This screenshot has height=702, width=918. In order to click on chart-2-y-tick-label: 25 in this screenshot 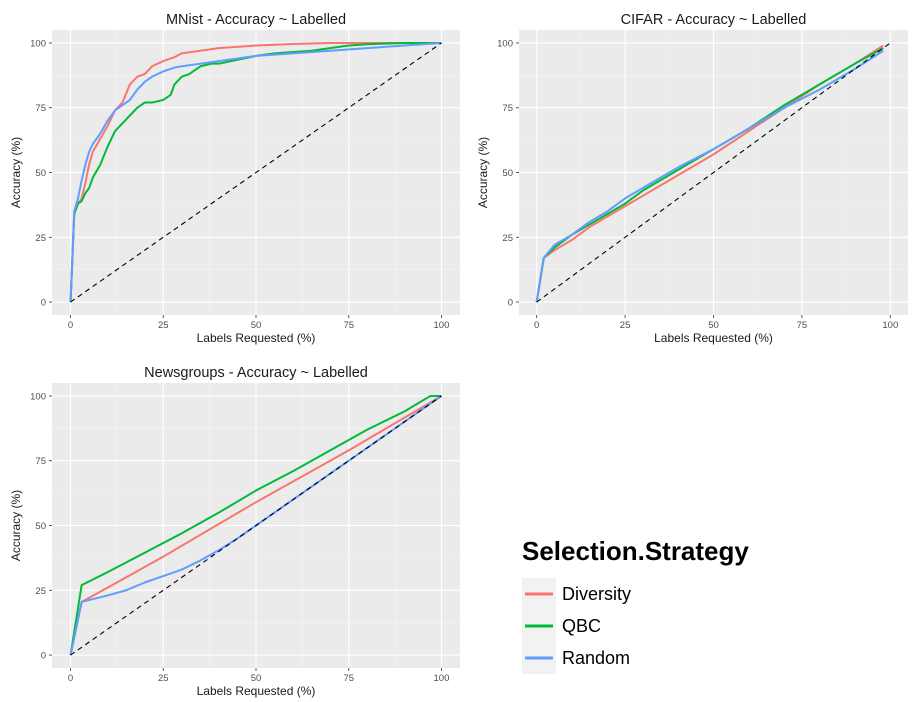, I will do `click(40, 591)`.